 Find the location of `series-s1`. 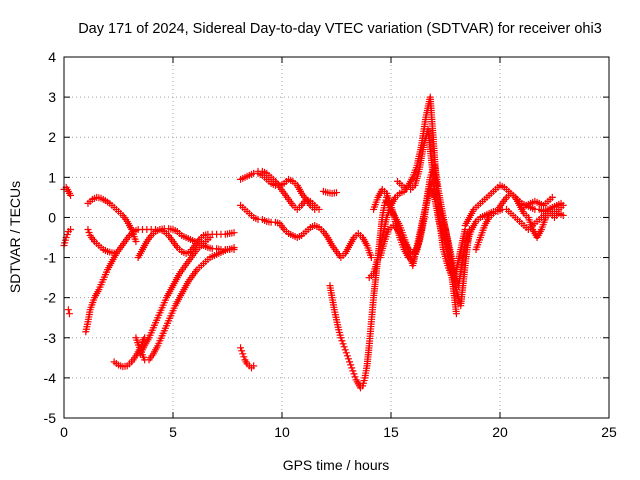

series-s1 is located at coordinates (67, 191).